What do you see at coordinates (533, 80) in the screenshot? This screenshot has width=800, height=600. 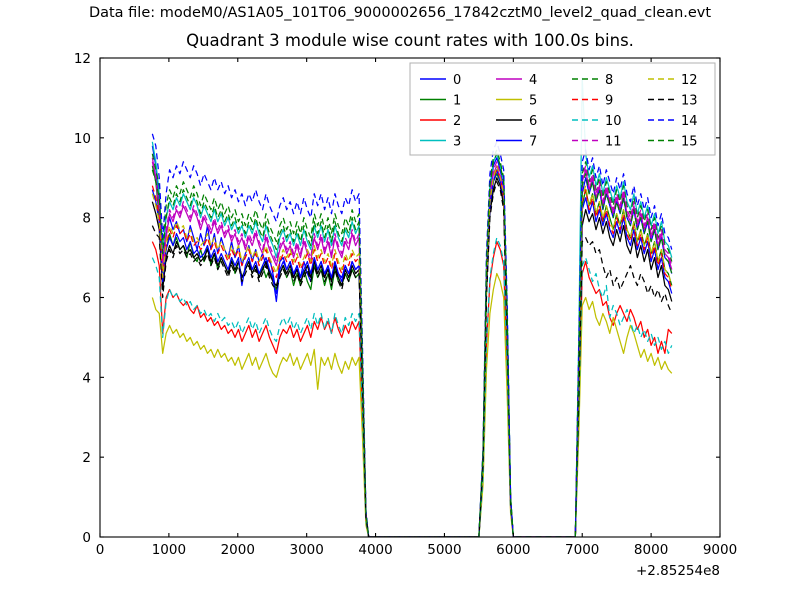 I see `legend-label-4: 4` at bounding box center [533, 80].